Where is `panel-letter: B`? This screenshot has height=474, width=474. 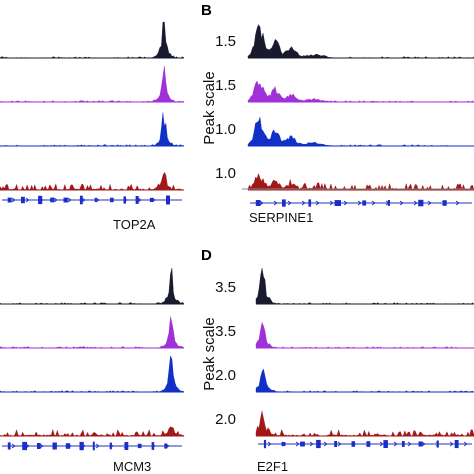
panel-letter: B is located at coordinates (206, 10).